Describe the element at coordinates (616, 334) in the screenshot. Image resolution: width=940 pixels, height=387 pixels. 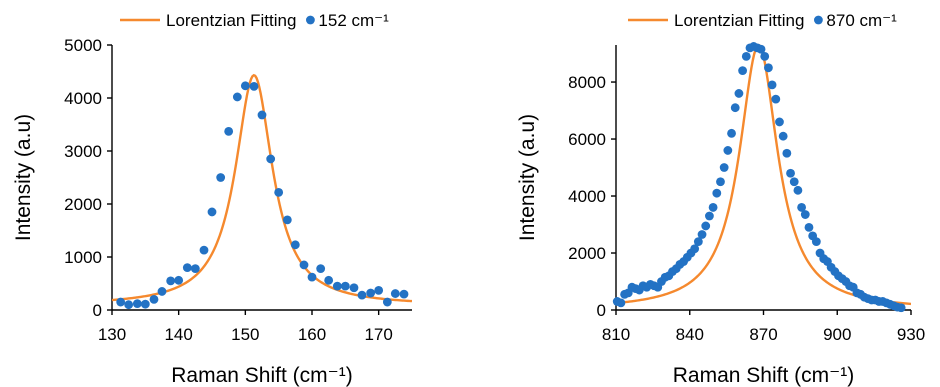
I see `x-tick-label: 810` at that location.